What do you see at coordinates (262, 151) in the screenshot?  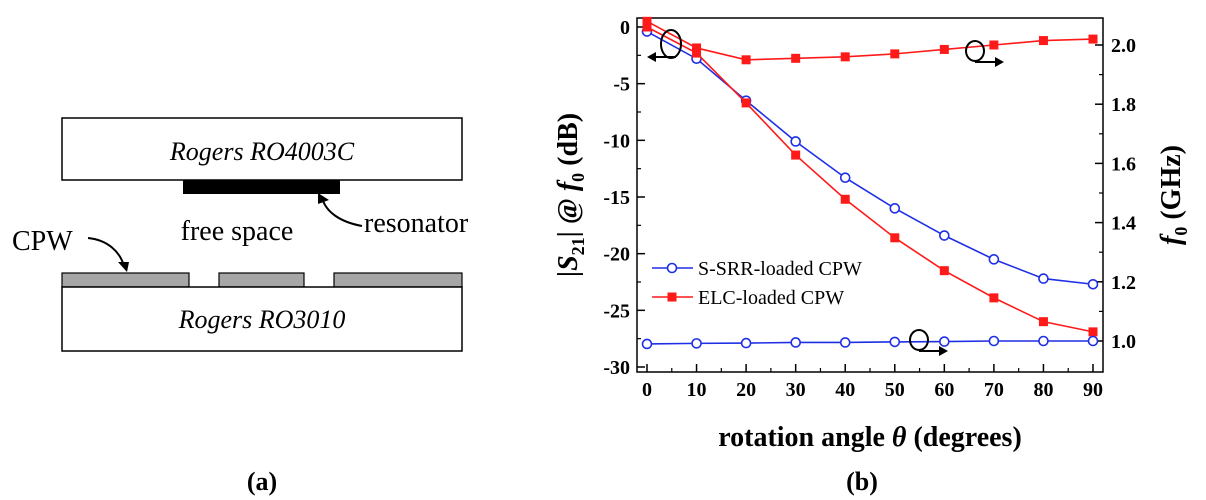 I see `top-substrate-label: Rogers RO4003C` at bounding box center [262, 151].